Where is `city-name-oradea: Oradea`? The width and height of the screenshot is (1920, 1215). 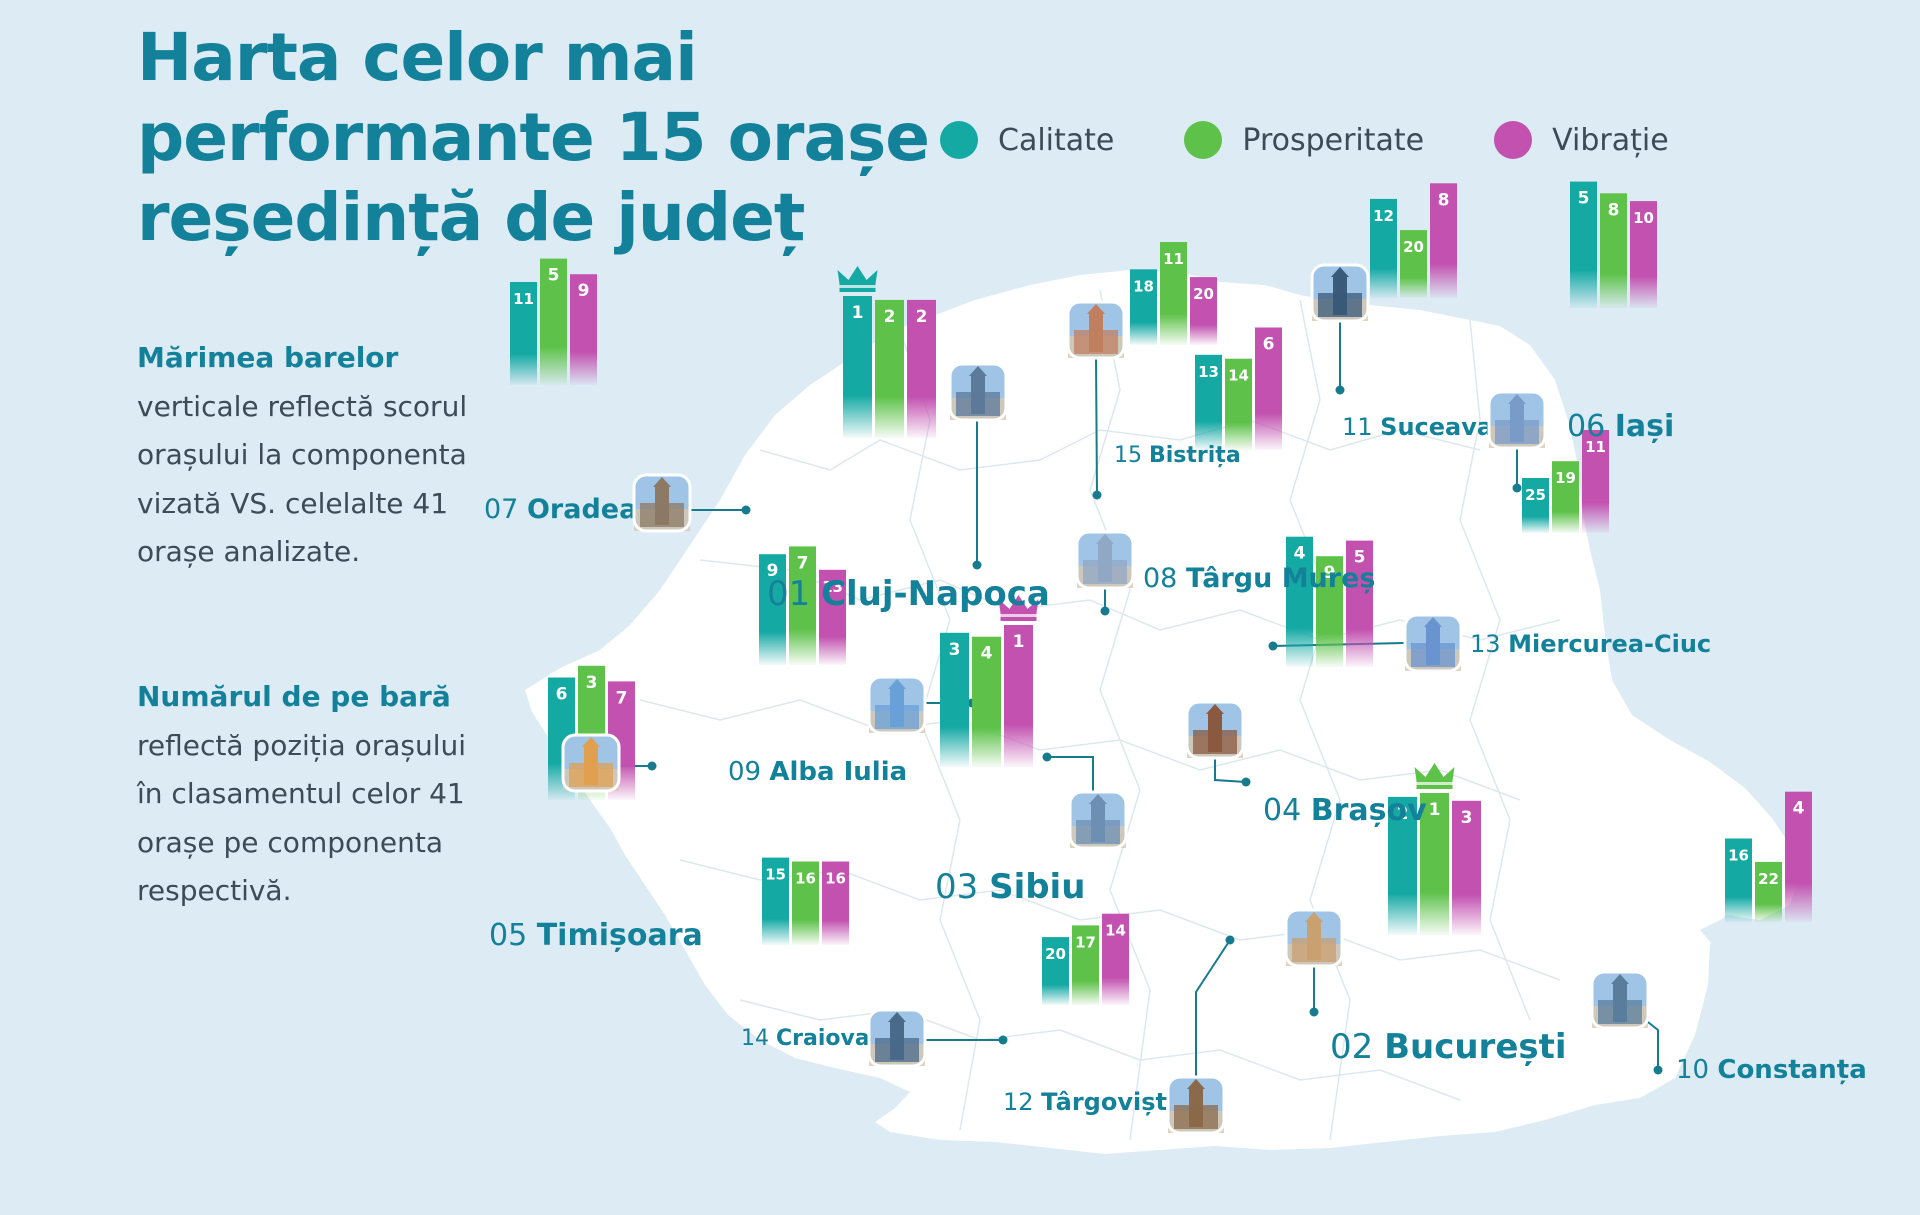
city-name-oradea: Oradea is located at coordinates (582, 509).